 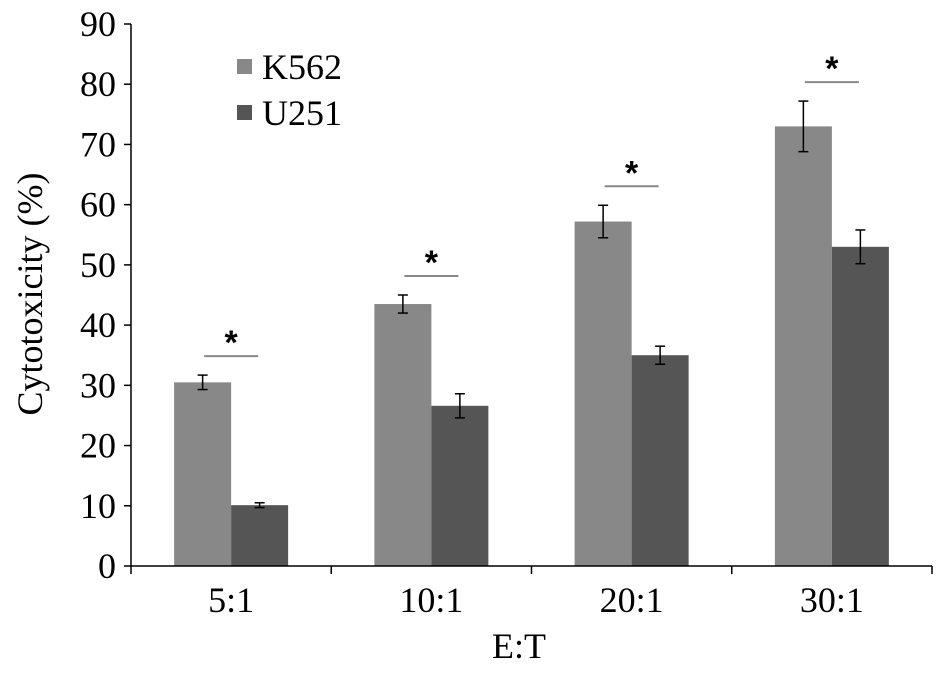 What do you see at coordinates (98, 446) in the screenshot?
I see `y-tick-label: 20` at bounding box center [98, 446].